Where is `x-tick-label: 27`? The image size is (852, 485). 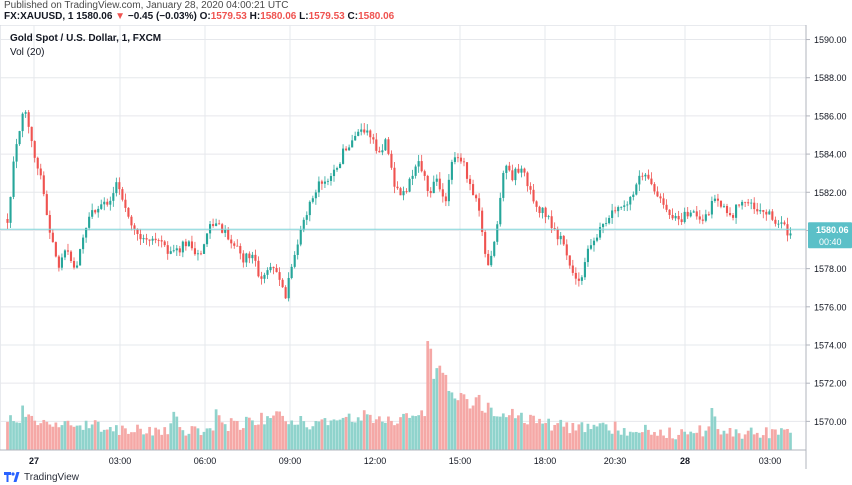
x-tick-label: 27 is located at coordinates (34, 461).